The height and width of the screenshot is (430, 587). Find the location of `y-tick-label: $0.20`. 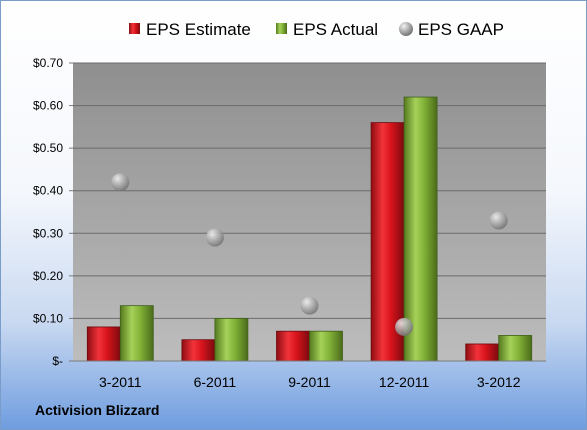

y-tick-label: $0.20 is located at coordinates (48, 276).